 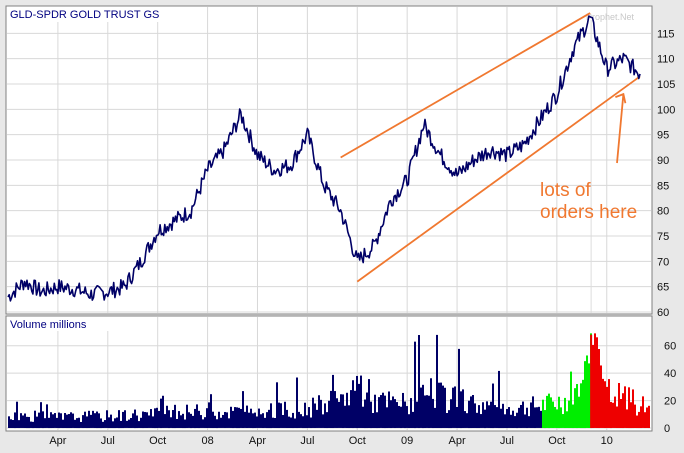 What do you see at coordinates (663, 288) in the screenshot?
I see `price-y-tick-label: 65` at bounding box center [663, 288].